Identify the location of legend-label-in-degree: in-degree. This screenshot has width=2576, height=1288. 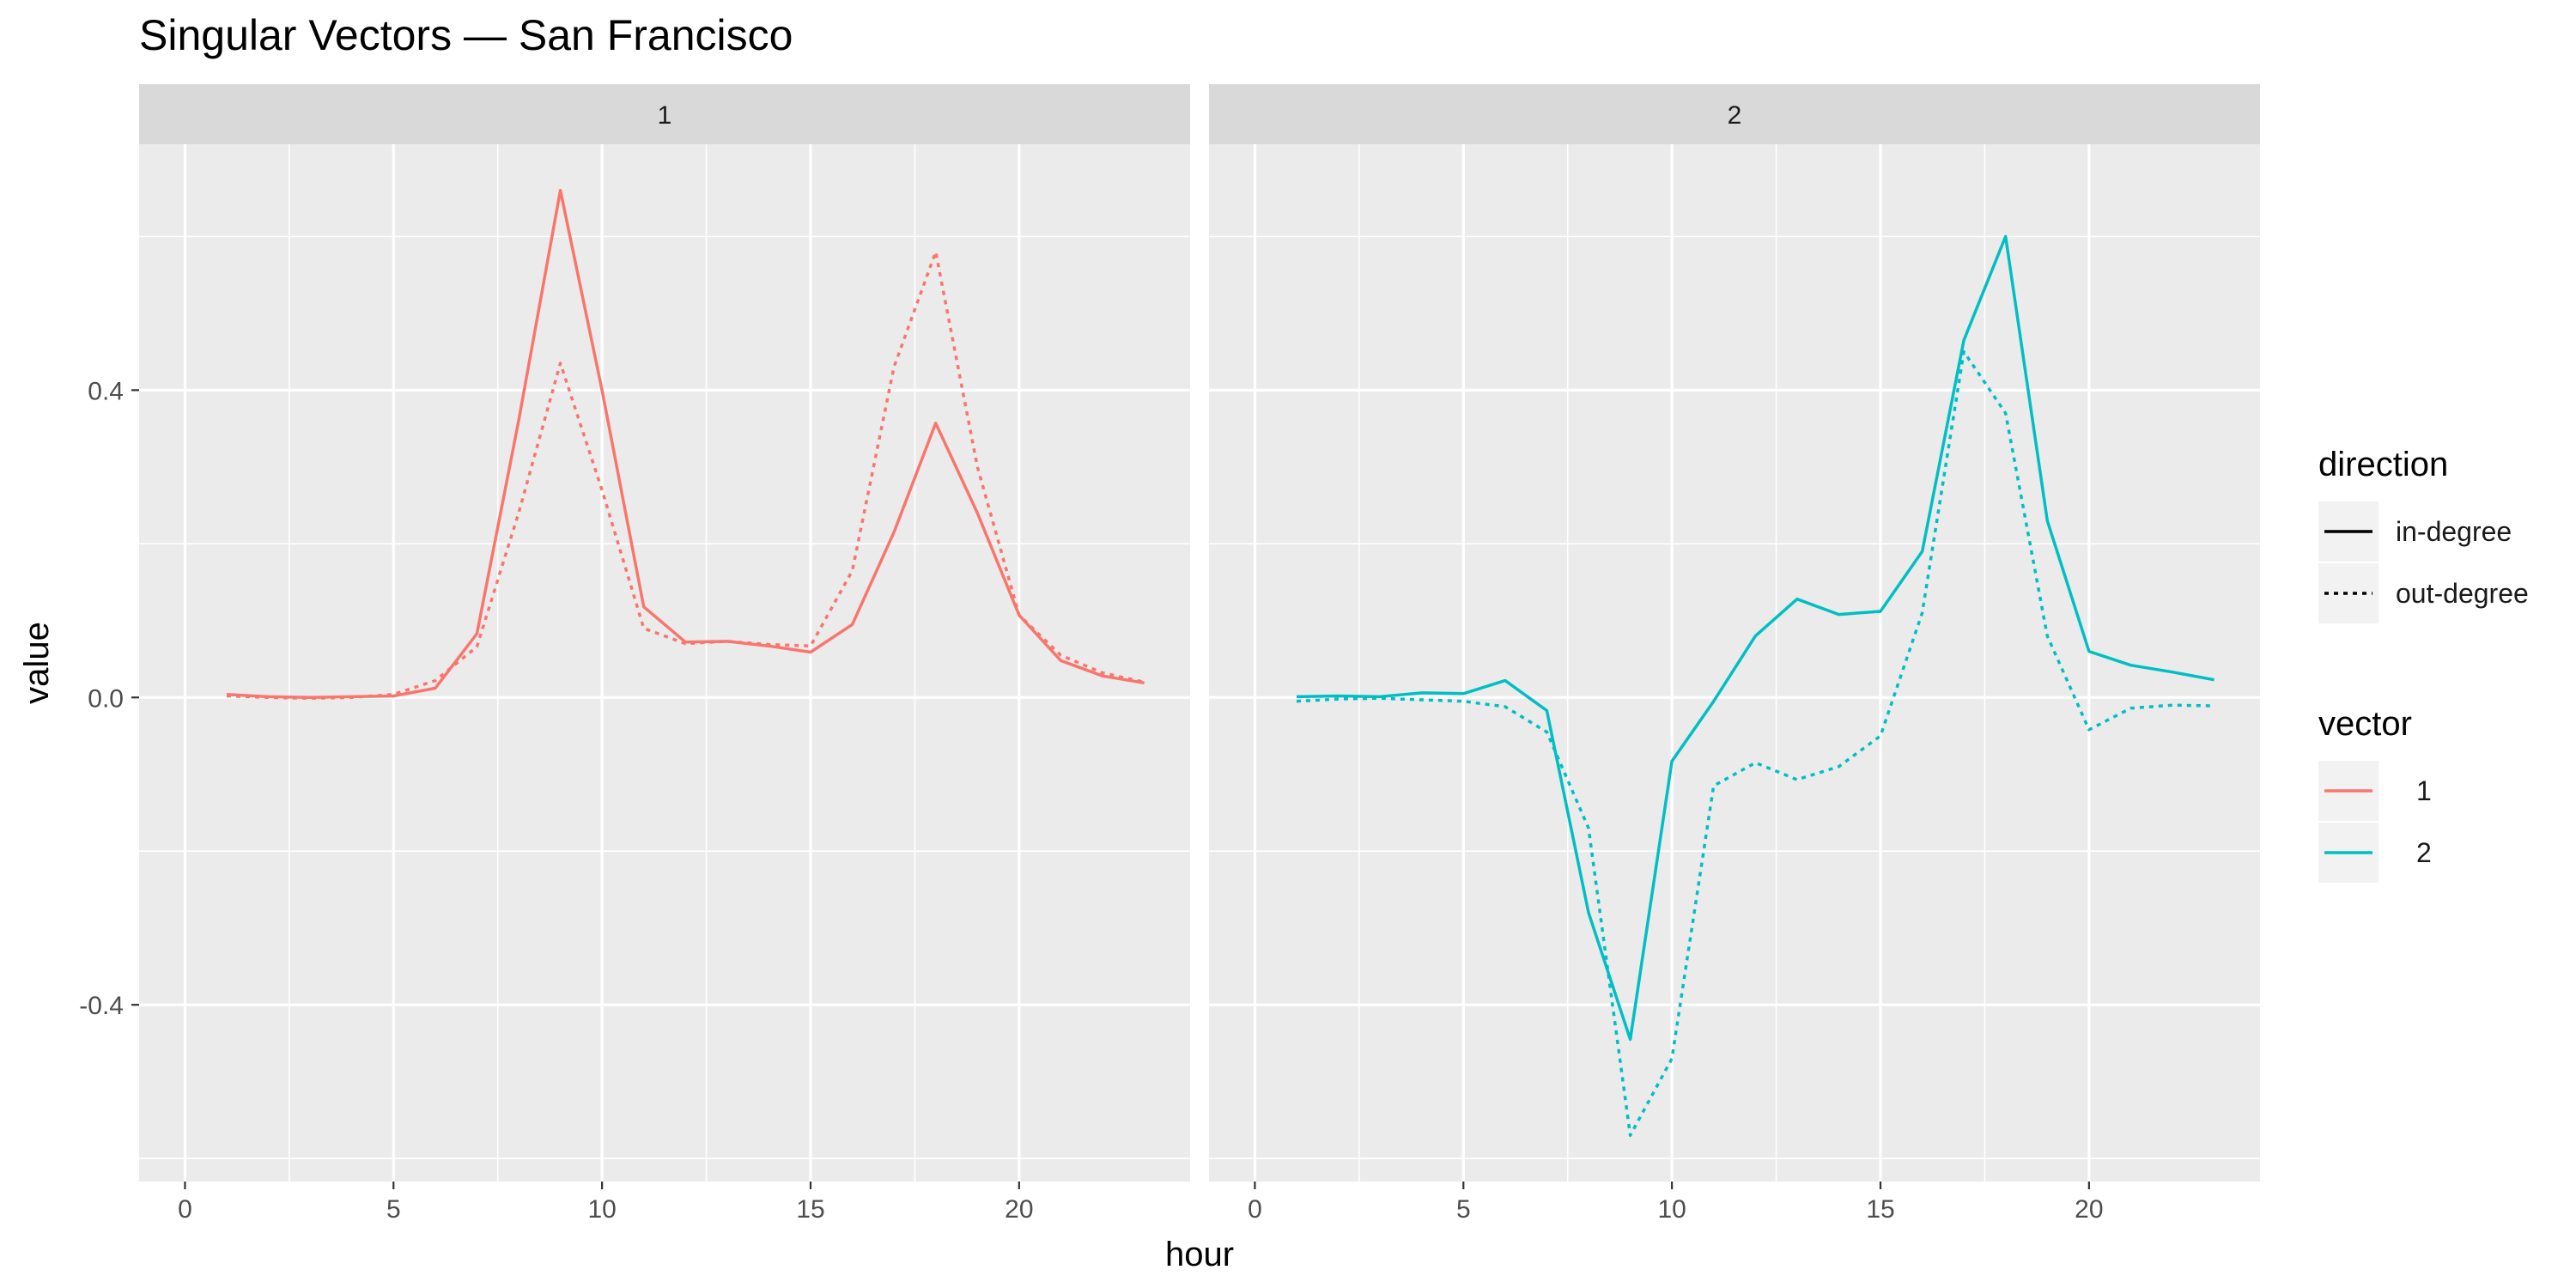
(2454, 532).